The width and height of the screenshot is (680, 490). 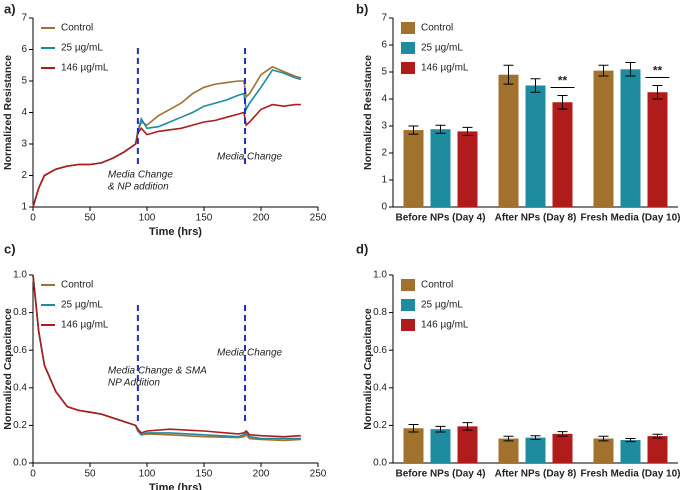 What do you see at coordinates (134, 383) in the screenshot?
I see `event-label: NP Addition` at bounding box center [134, 383].